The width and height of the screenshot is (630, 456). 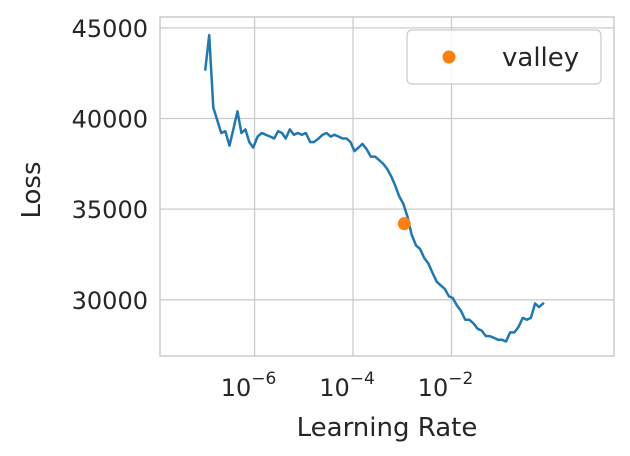 I want to click on x-tick-label: 10⁻⁶, so click(x=249, y=385).